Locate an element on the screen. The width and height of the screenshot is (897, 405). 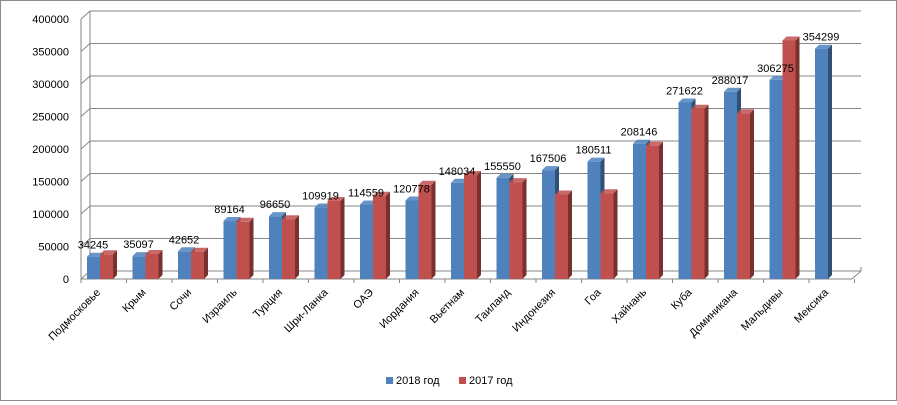
y-tick-label: 150000 is located at coordinates (50, 183).